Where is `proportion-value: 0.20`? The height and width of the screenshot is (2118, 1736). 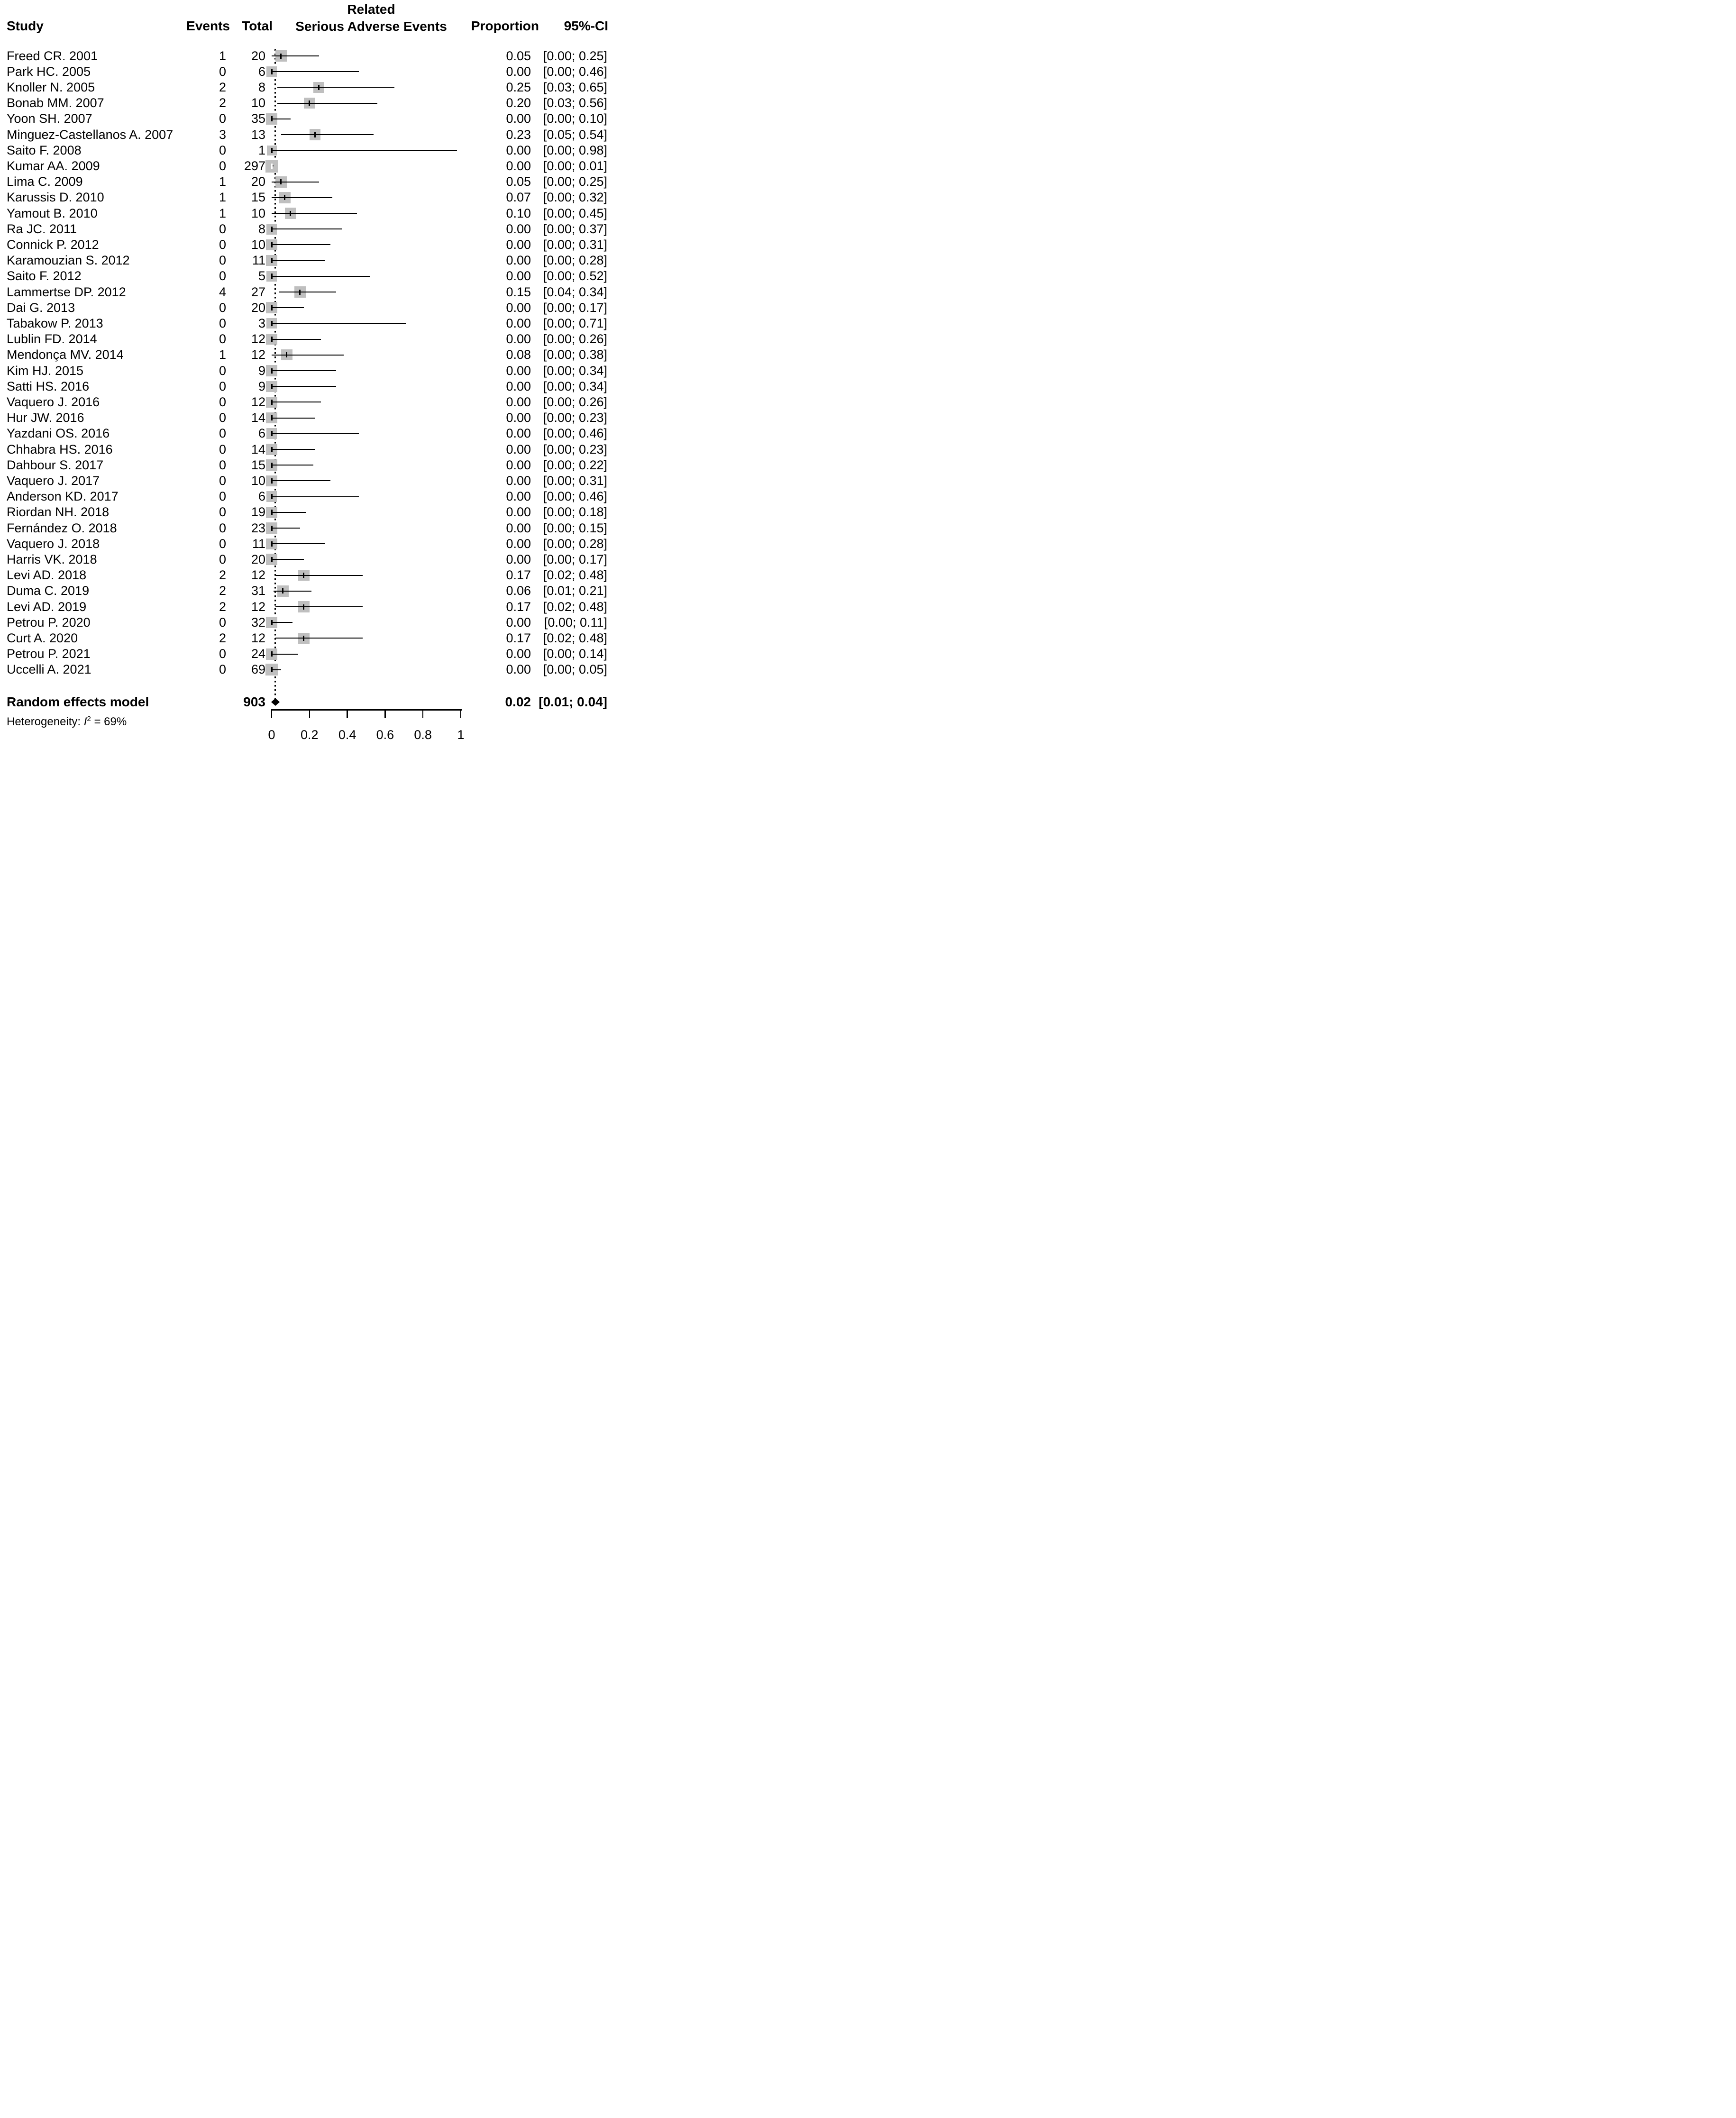
proportion-value: 0.20 is located at coordinates (518, 103).